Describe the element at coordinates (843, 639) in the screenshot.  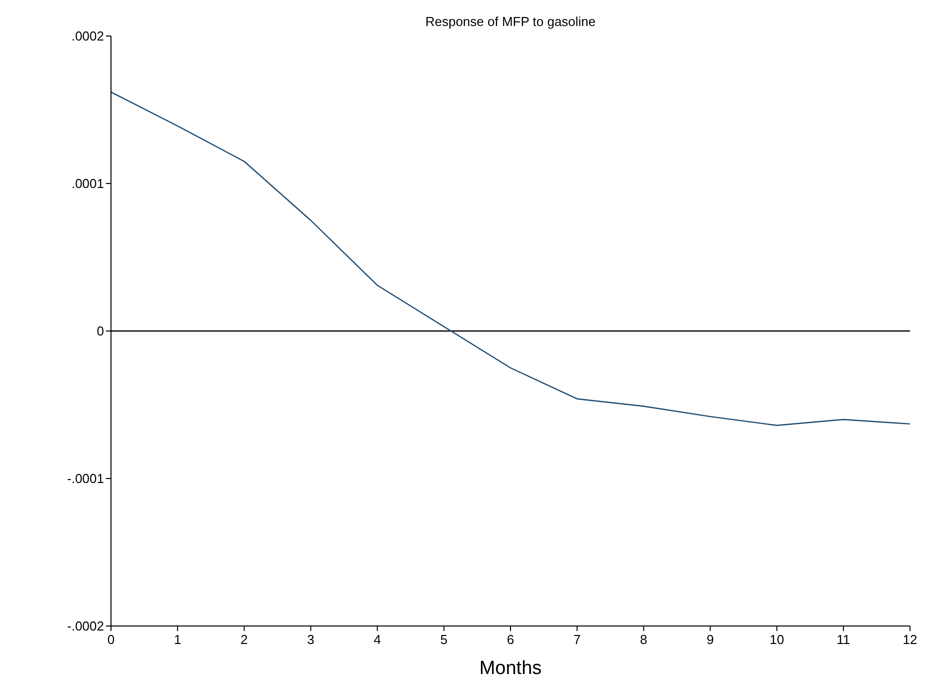
I see `x-tick-label: 11` at that location.